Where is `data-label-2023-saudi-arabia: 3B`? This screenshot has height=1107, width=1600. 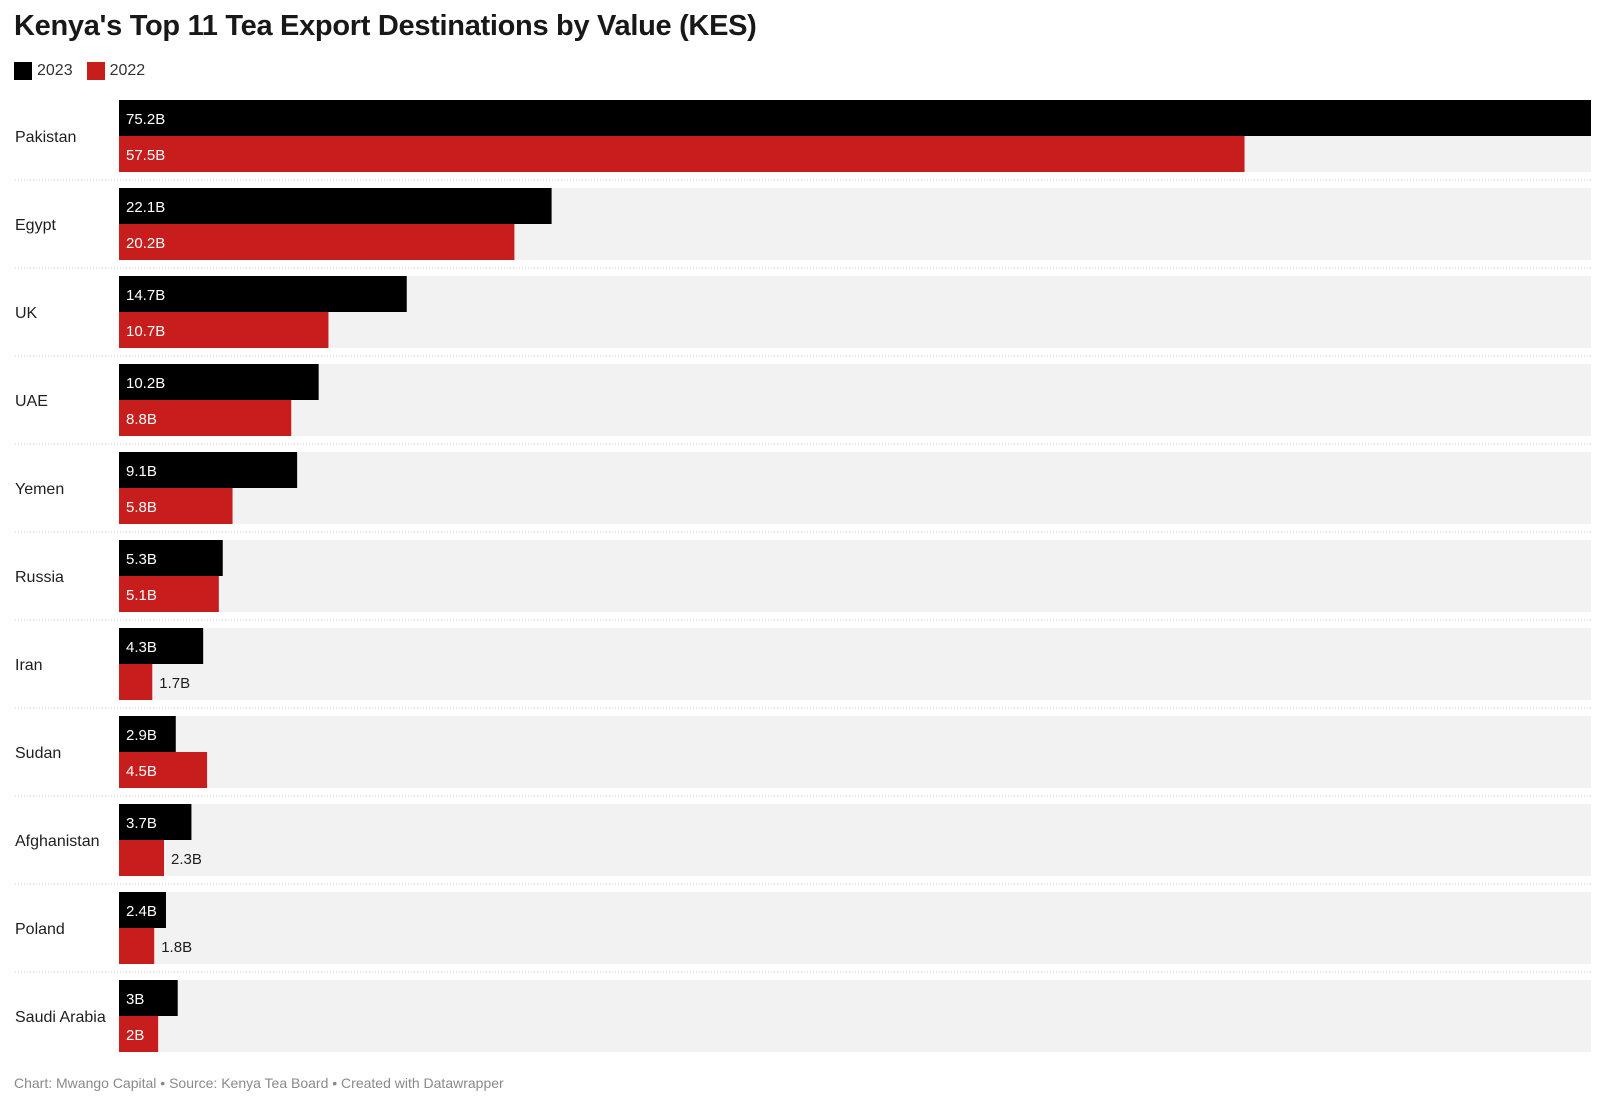
data-label-2023-saudi-arabia: 3B is located at coordinates (135, 999).